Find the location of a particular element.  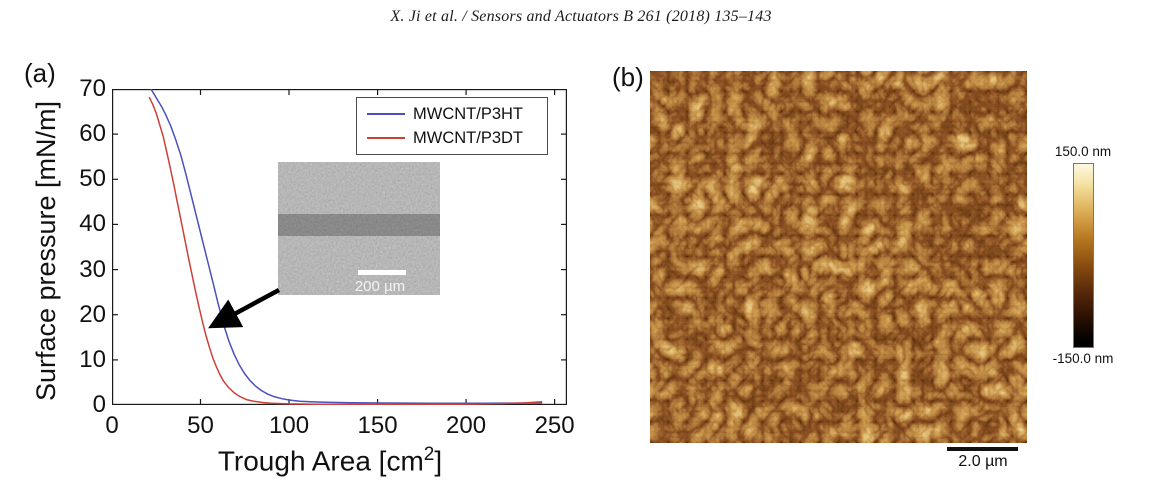

legend-entry-label: MWCNT/P3DT is located at coordinates (468, 137).